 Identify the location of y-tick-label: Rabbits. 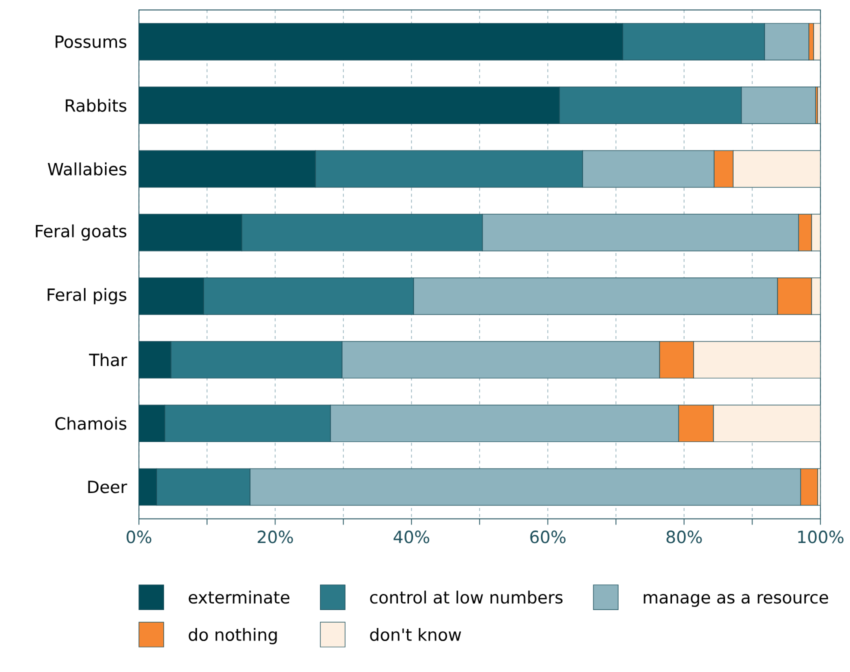
(96, 105).